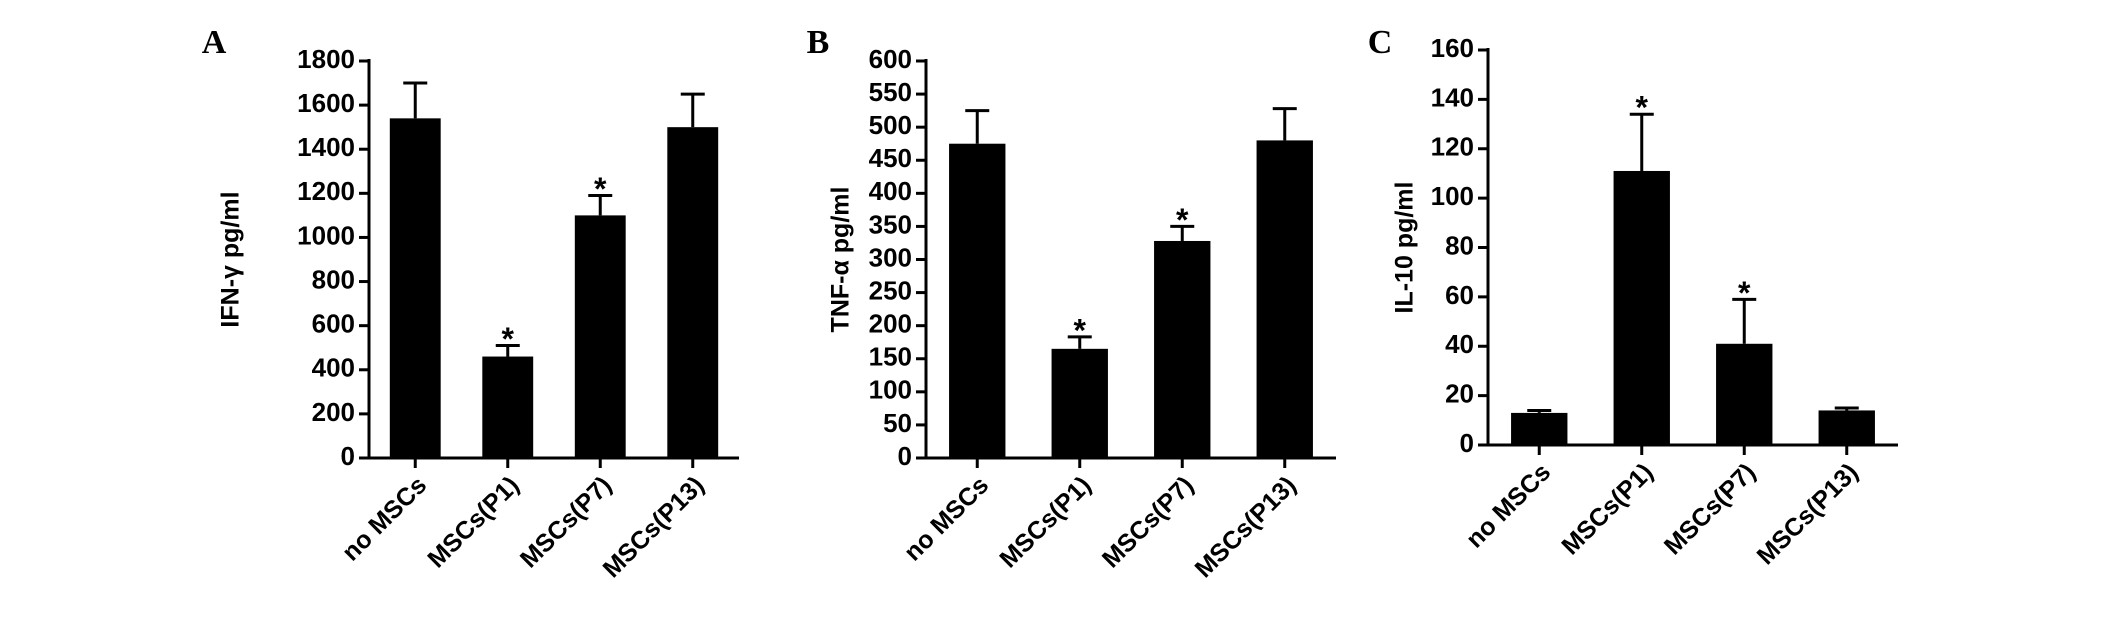 Image resolution: width=2126 pixels, height=619 pixels. I want to click on y-tick-label: 120, so click(1452, 147).